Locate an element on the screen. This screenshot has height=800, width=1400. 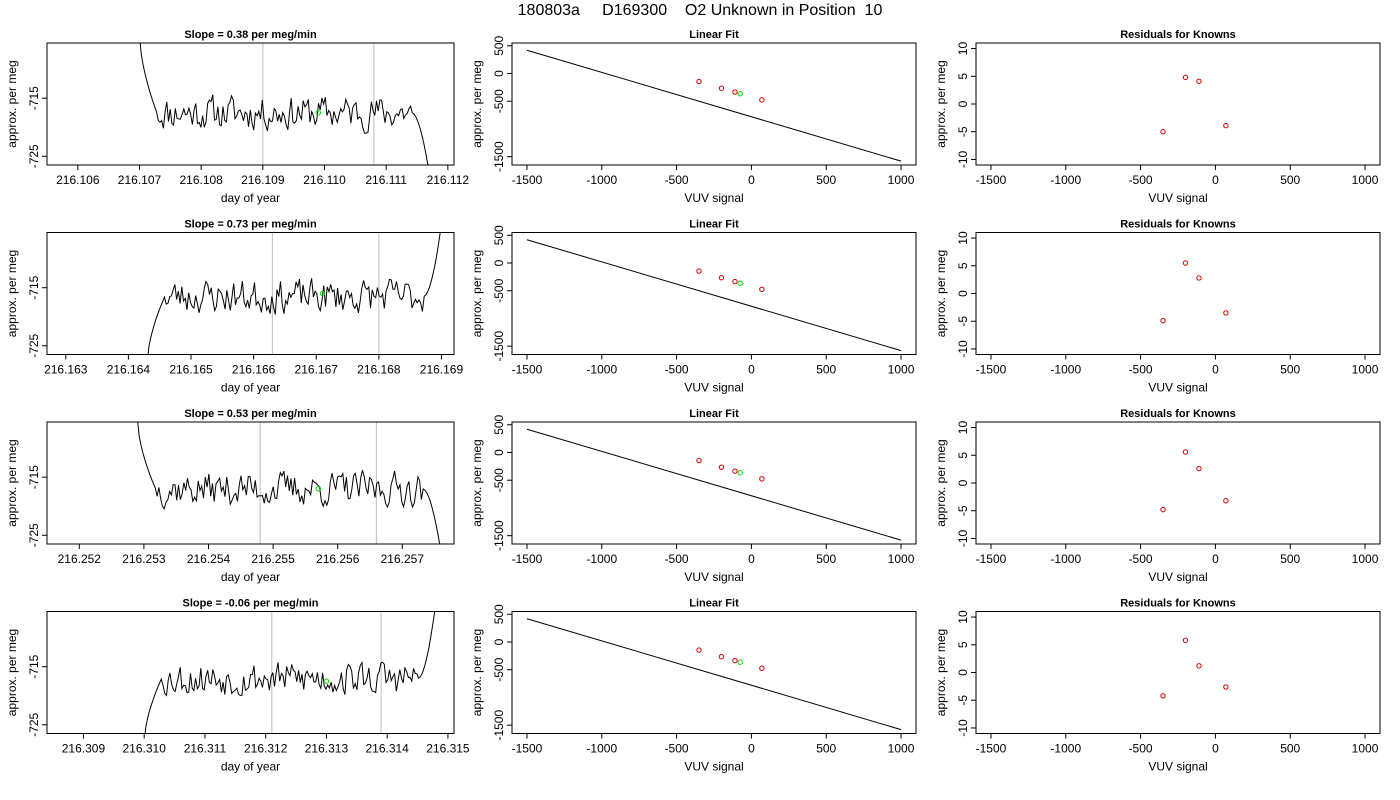
x-tick-label: 216.310 is located at coordinates (144, 749).